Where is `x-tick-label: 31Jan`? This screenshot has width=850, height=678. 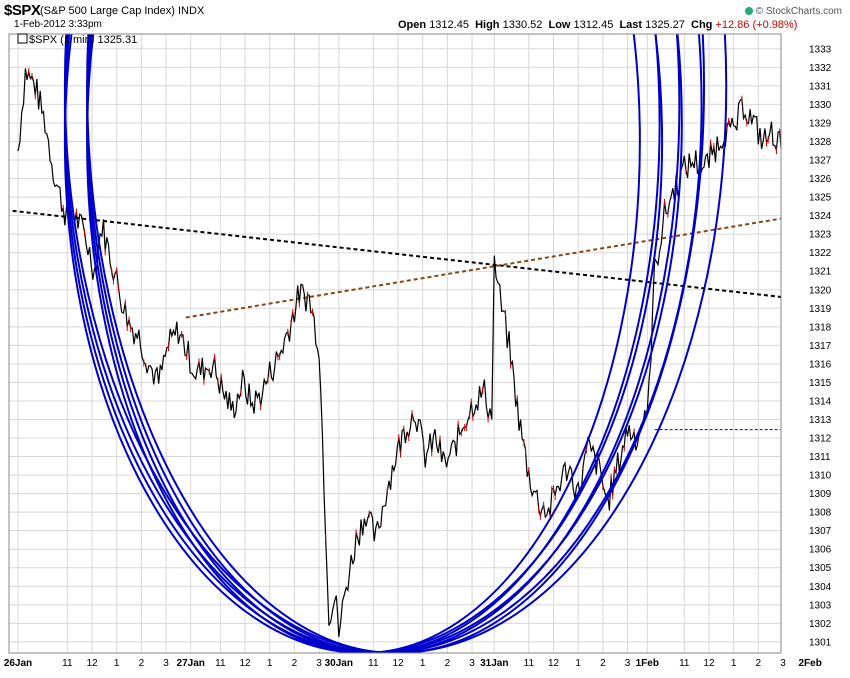
x-tick-label: 31Jan is located at coordinates (494, 663).